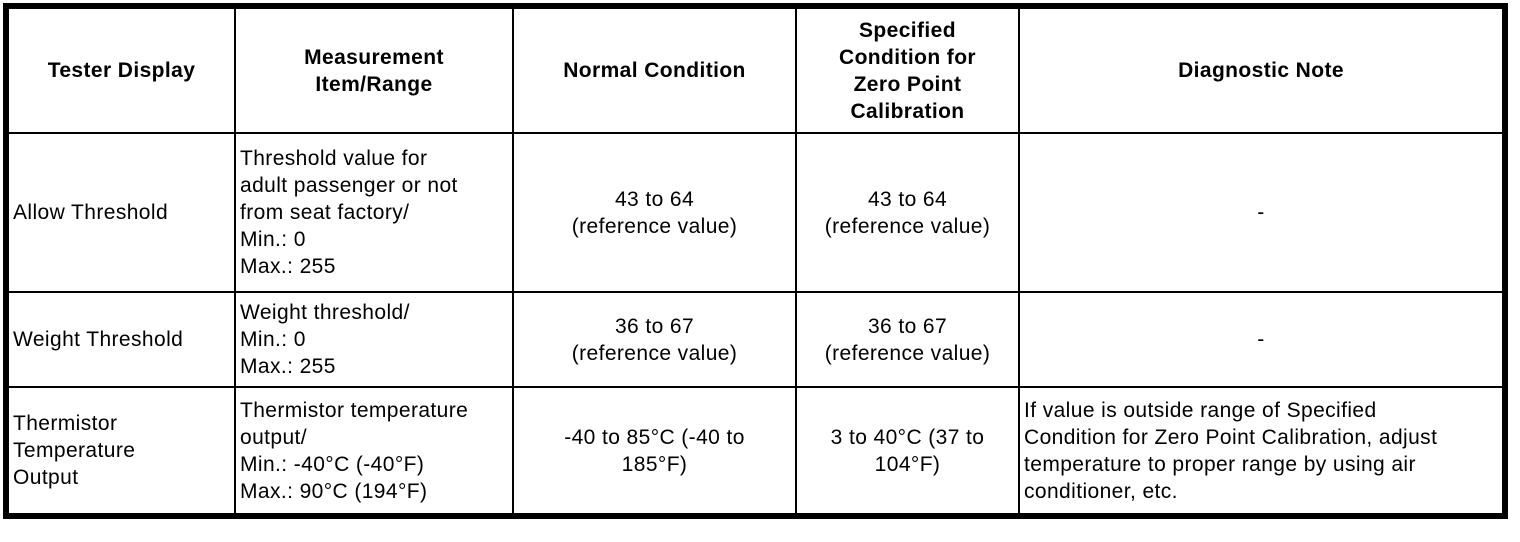  I want to click on cell-zero-point-condition: 43 to 64 (reference value), so click(907, 212).